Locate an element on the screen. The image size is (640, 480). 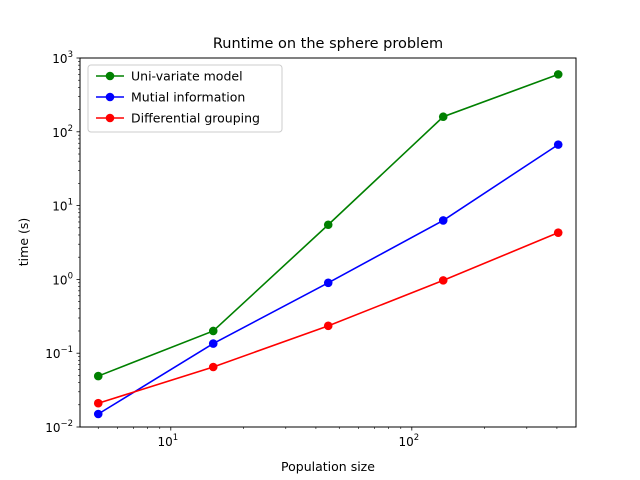
y-tick-label-3-base: 10 is located at coordinates (59, 207).